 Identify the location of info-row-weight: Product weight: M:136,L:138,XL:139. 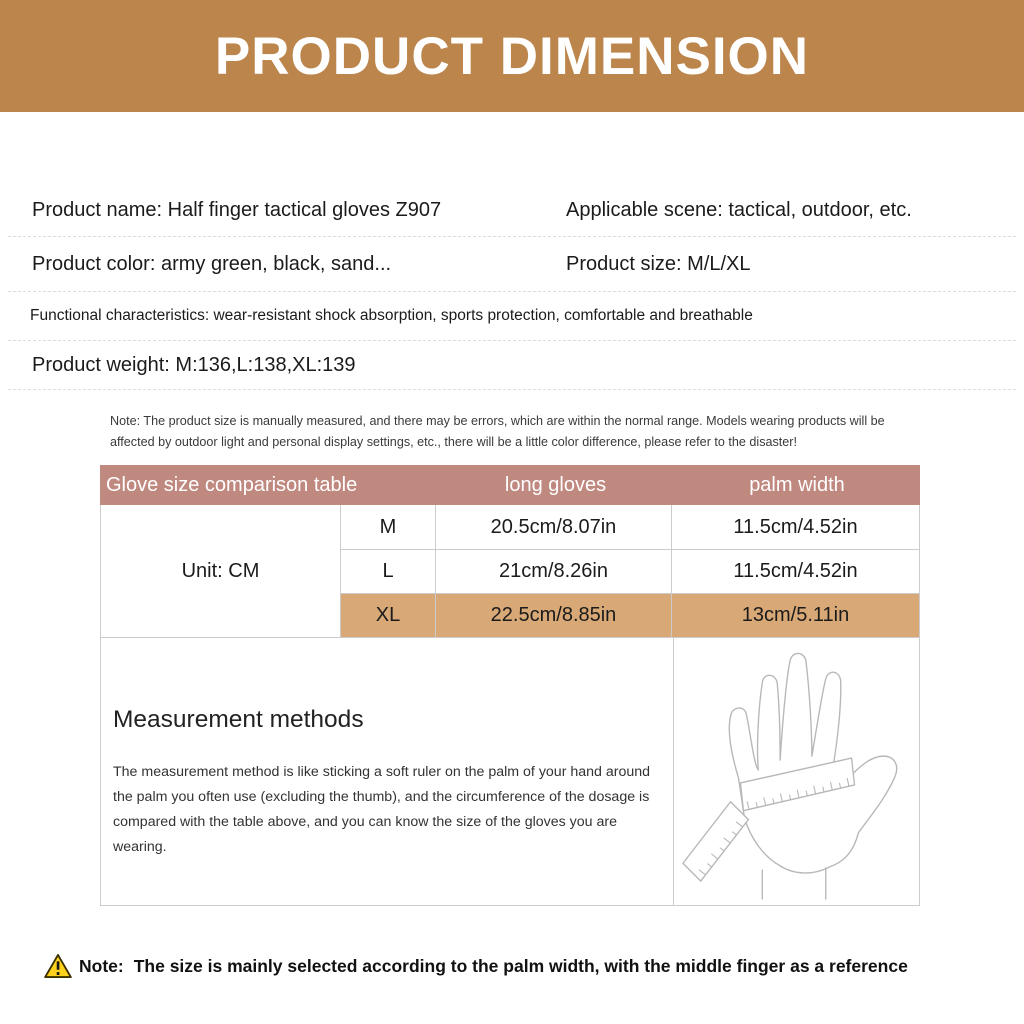
(512, 365).